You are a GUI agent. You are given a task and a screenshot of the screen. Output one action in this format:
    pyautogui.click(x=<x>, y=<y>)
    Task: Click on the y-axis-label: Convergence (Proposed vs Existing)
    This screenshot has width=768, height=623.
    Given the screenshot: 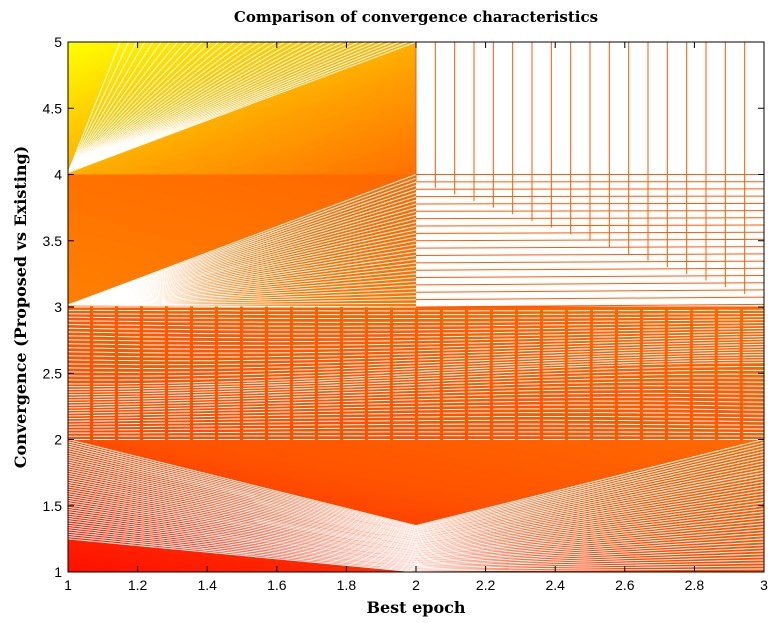 What is the action you would take?
    pyautogui.click(x=20, y=307)
    